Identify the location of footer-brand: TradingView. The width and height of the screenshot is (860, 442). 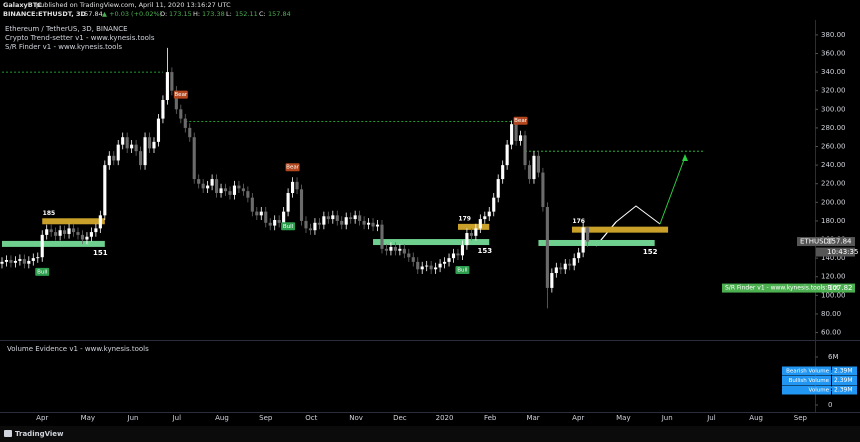
(39, 434).